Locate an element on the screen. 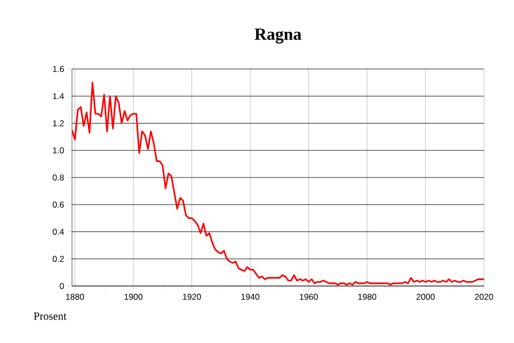 Image resolution: width=514 pixels, height=343 pixels. x-tick-label: 1940 is located at coordinates (250, 297).